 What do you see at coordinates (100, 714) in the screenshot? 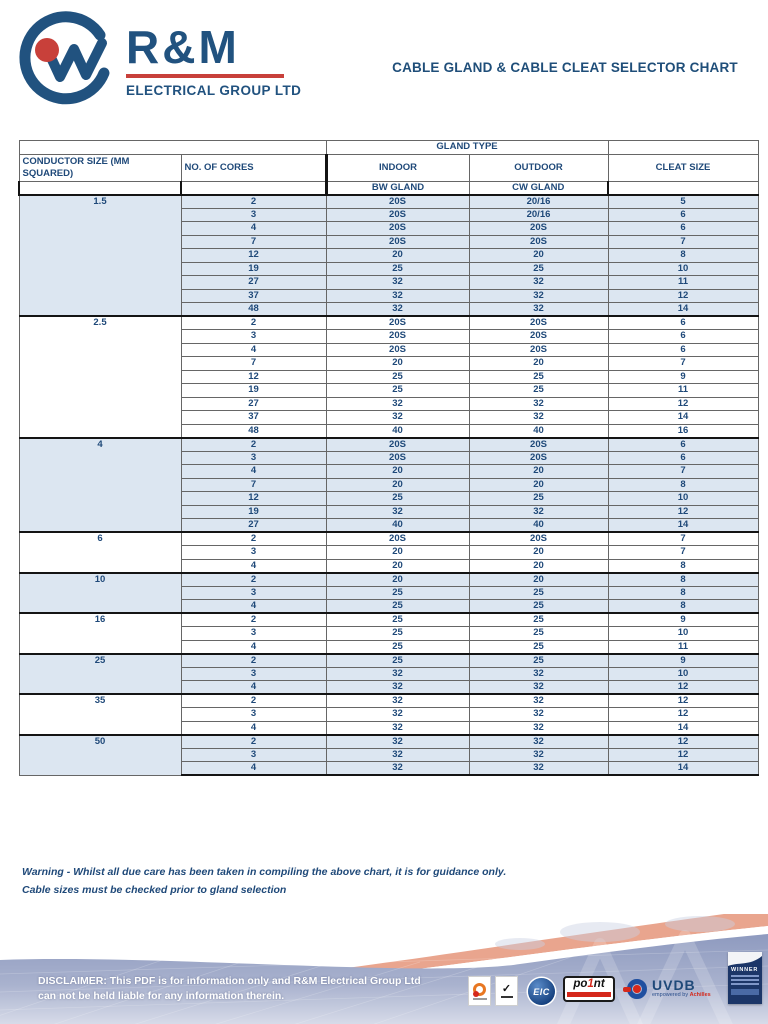
I see `conductor-size-cell: 35` at bounding box center [100, 714].